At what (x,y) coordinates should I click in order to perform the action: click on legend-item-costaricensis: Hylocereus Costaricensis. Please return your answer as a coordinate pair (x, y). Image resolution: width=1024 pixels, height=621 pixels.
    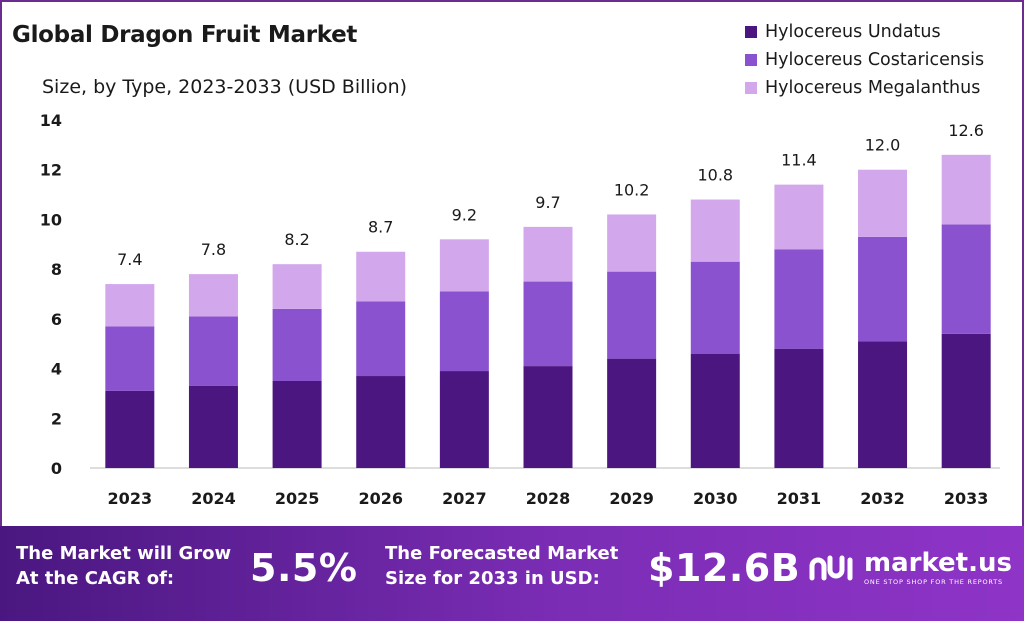
    Looking at the image, I should click on (864, 60).